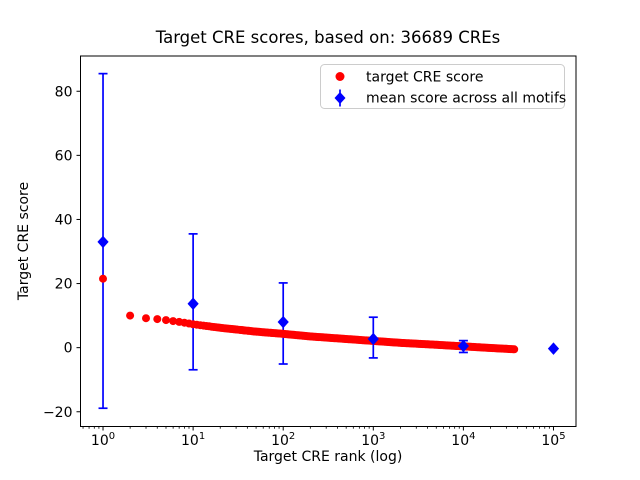  I want to click on x-tick-label: 10⁵, so click(553, 440).